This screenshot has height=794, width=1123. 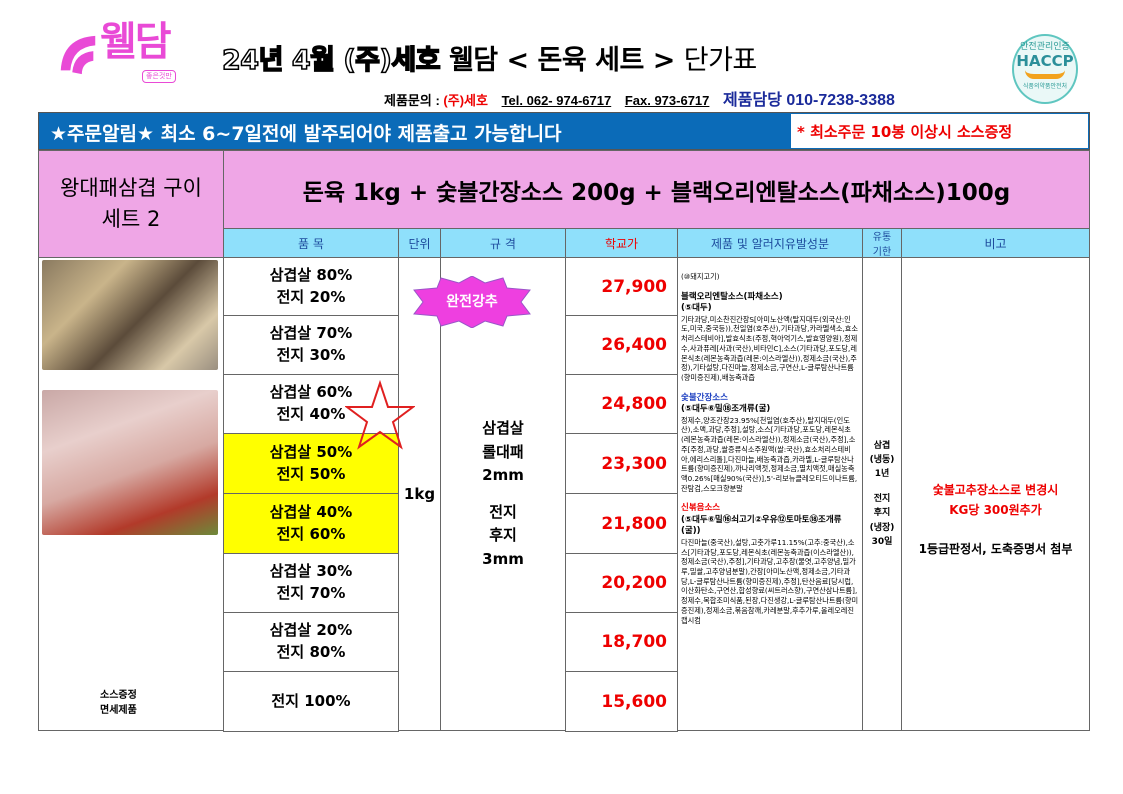 What do you see at coordinates (503, 243) in the screenshot?
I see `col-header-spec: 규 격` at bounding box center [503, 243].